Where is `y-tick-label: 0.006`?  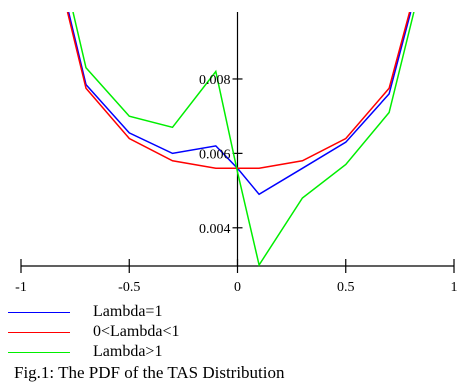 y-tick-label: 0.006 is located at coordinates (215, 154).